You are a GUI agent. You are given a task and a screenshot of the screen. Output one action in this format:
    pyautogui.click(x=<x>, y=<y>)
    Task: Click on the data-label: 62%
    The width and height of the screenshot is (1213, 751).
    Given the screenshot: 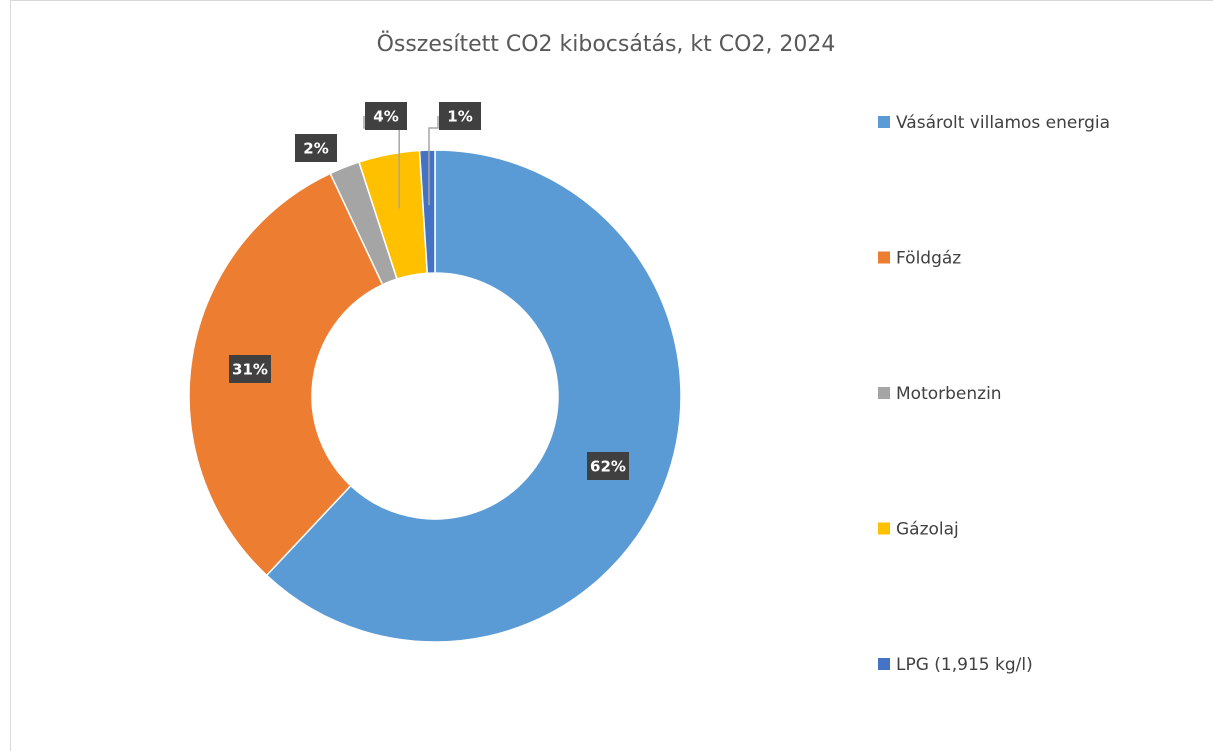 What is the action you would take?
    pyautogui.click(x=608, y=467)
    